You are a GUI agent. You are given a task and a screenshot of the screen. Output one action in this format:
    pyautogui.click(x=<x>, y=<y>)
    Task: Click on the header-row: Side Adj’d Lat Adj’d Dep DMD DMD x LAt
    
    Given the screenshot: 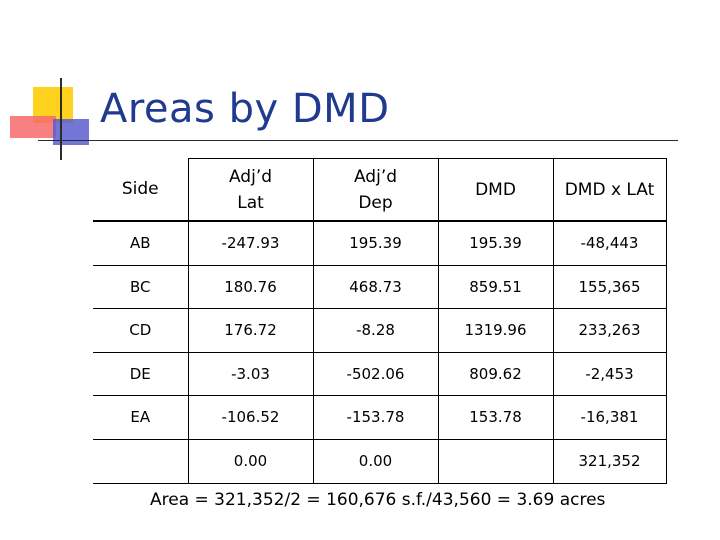 What is the action you would take?
    pyautogui.click(x=380, y=190)
    